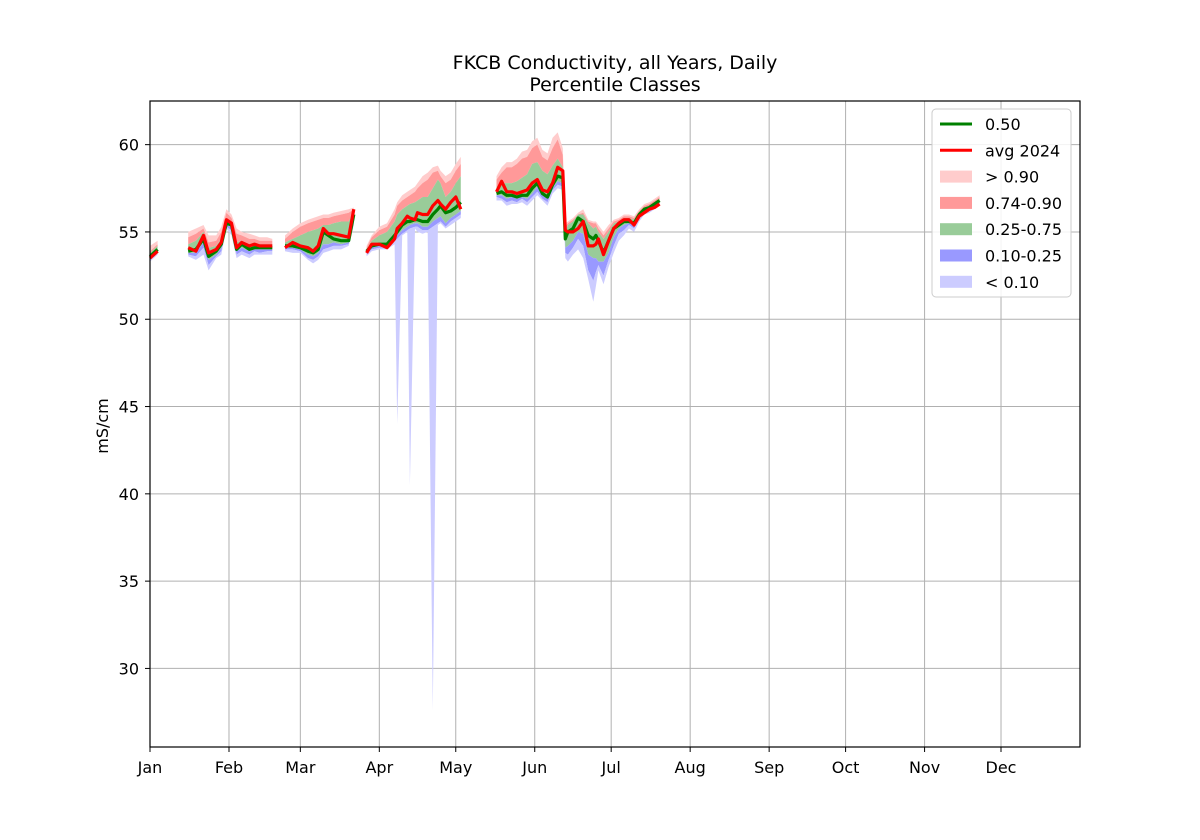 The image size is (1200, 840). What do you see at coordinates (1023, 256) in the screenshot?
I see `legend-label: 0.10-0.25` at bounding box center [1023, 256].